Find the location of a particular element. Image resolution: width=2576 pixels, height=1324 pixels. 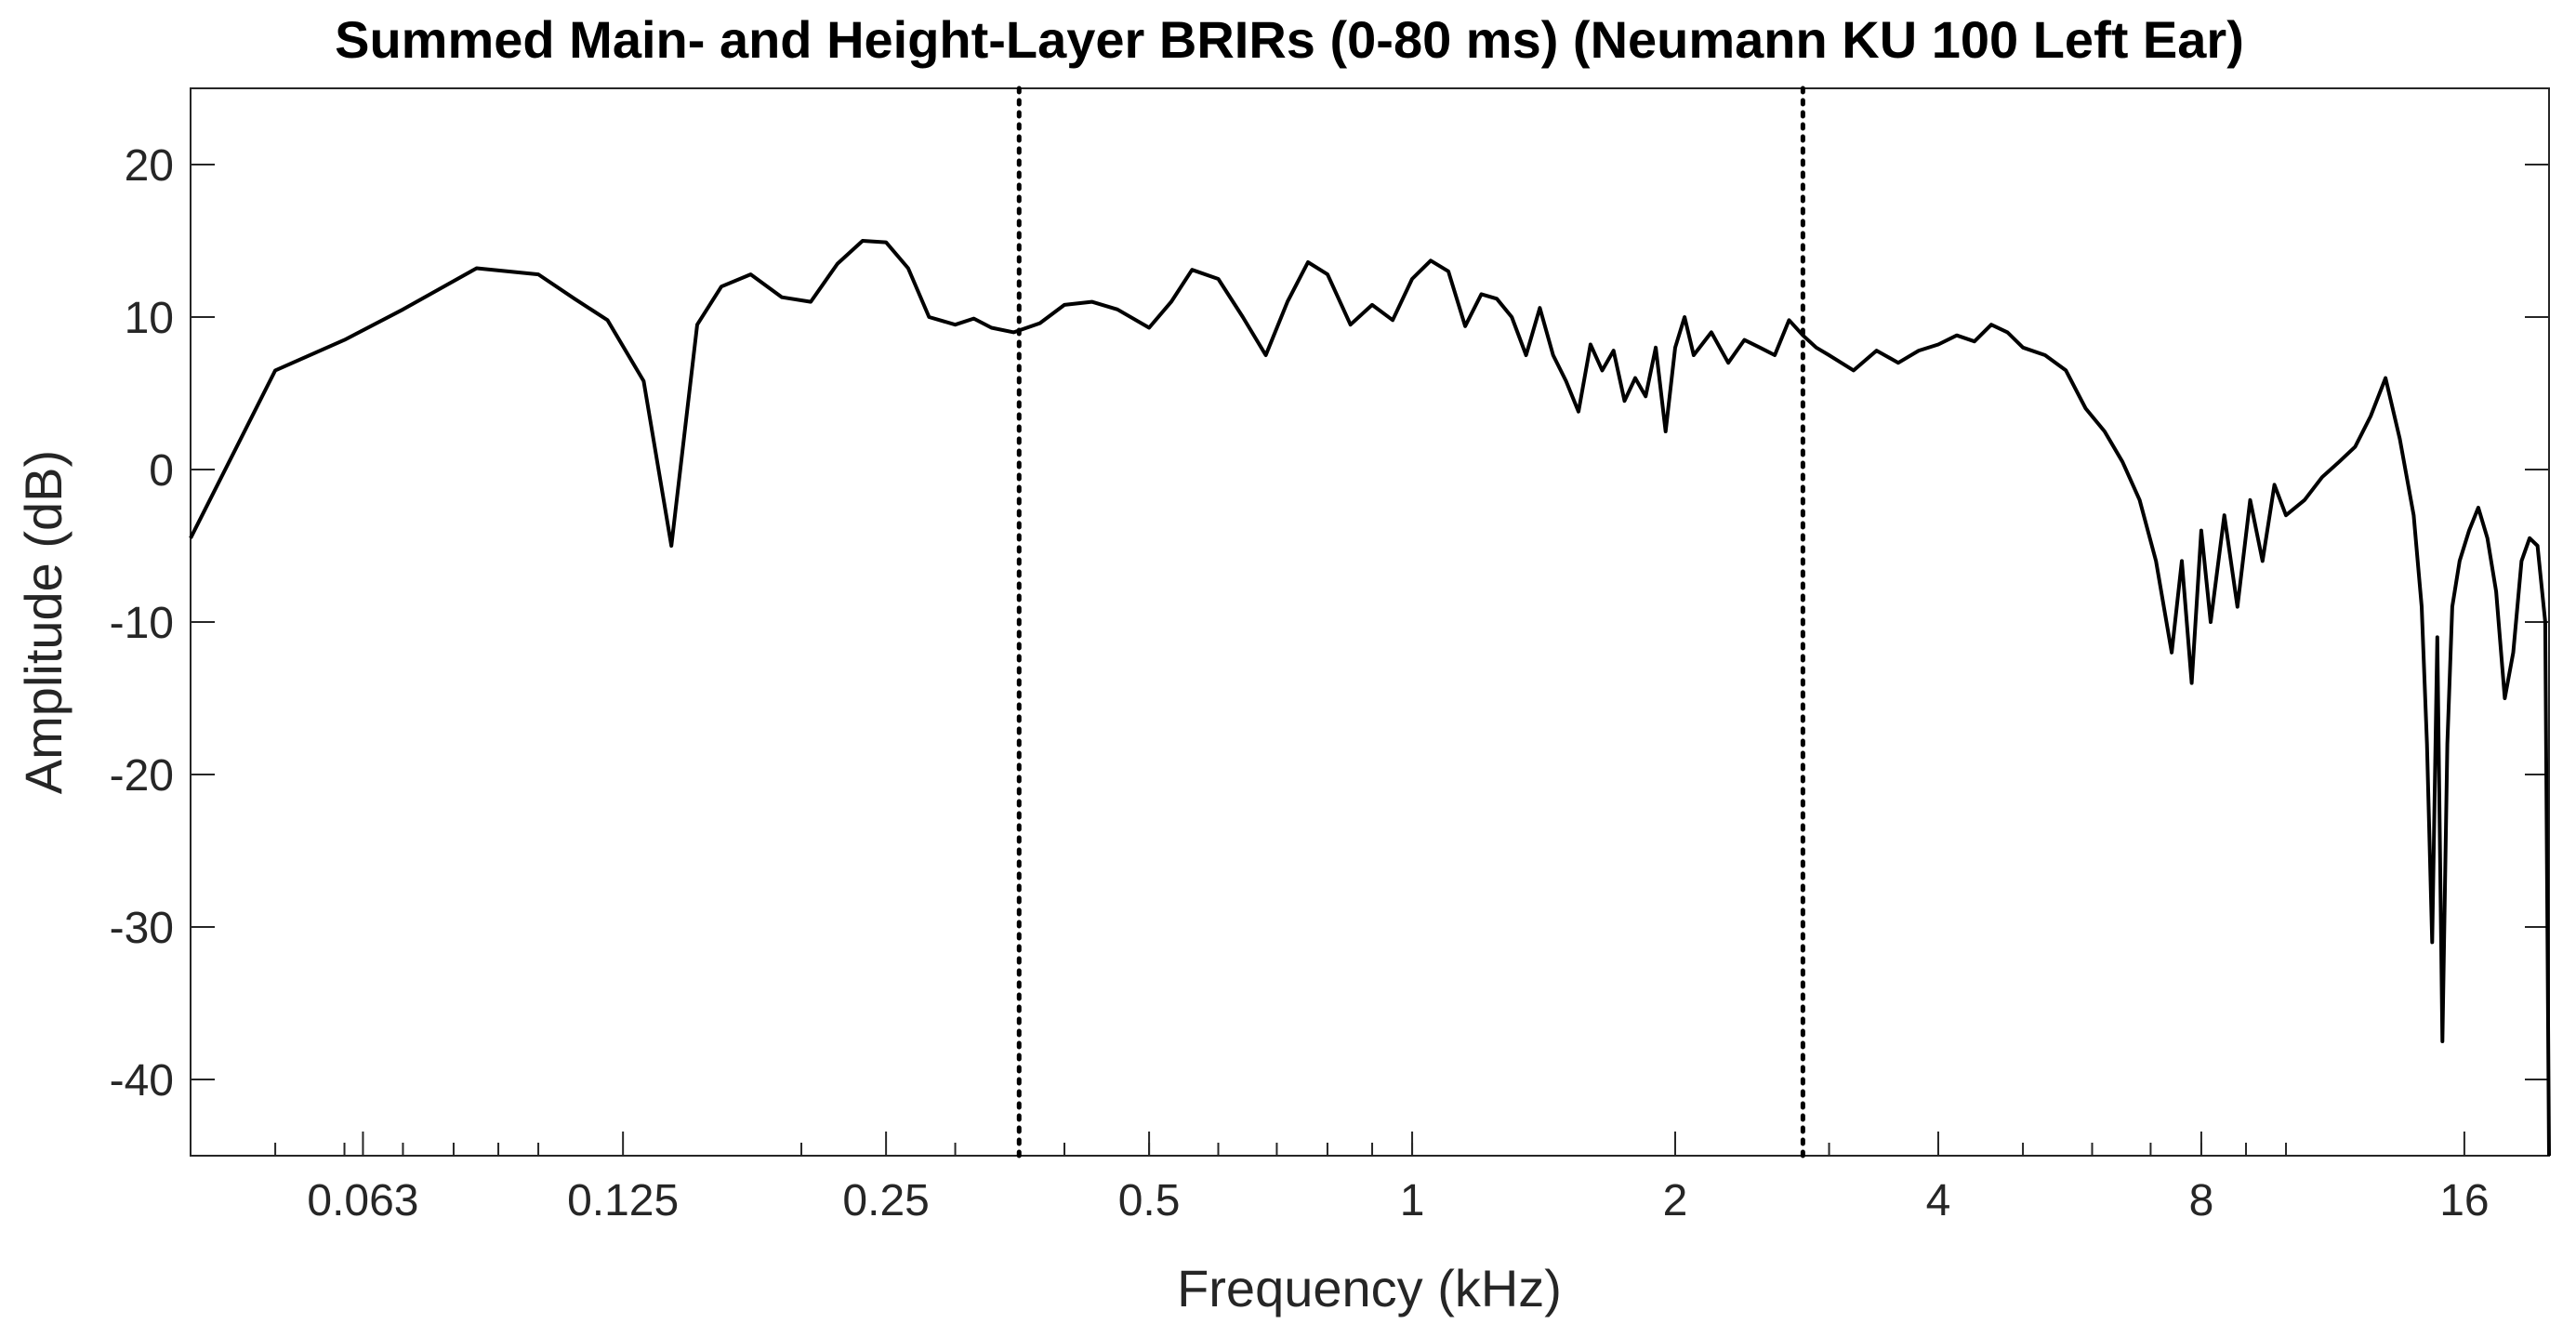

y-tick-label: 10 is located at coordinates (149, 318).